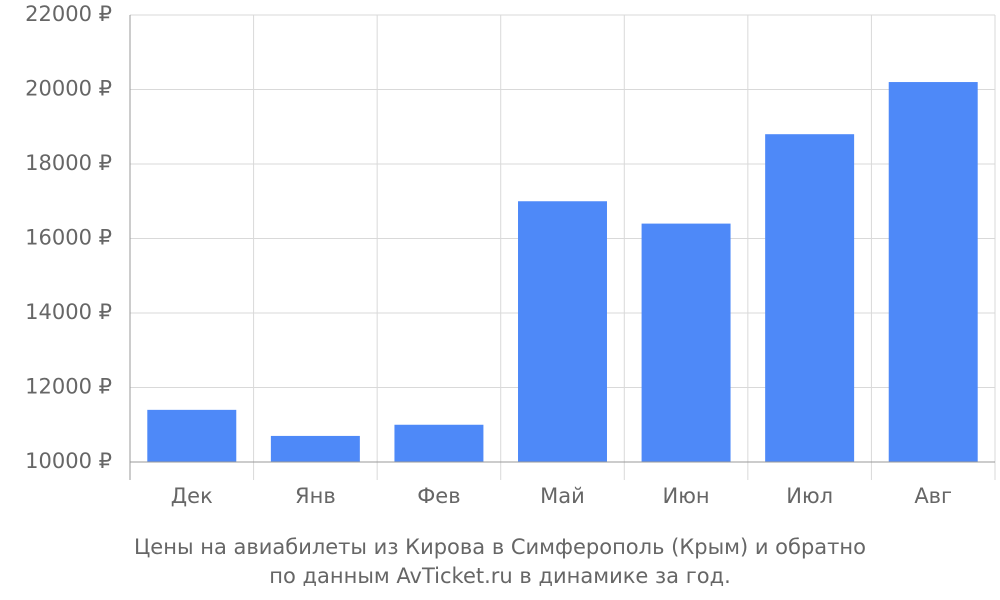 The width and height of the screenshot is (1000, 600). I want to click on x-tick-label: Май, so click(562, 496).